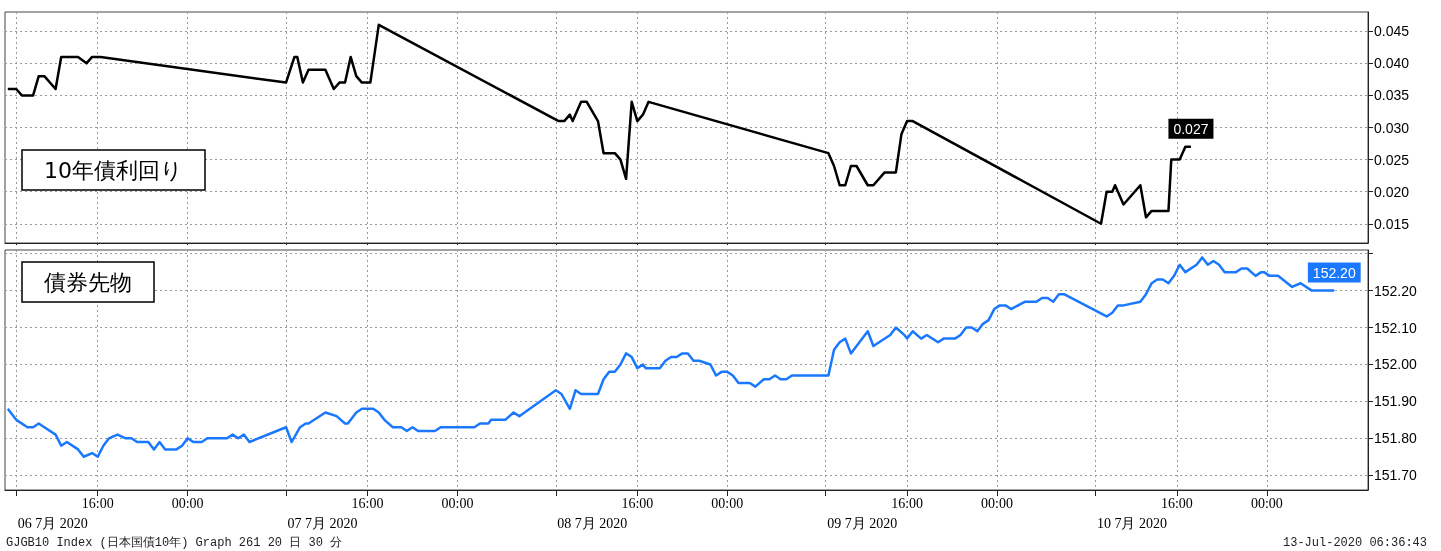  What do you see at coordinates (88, 282) in the screenshot?
I see `text: 債券先物` at bounding box center [88, 282].